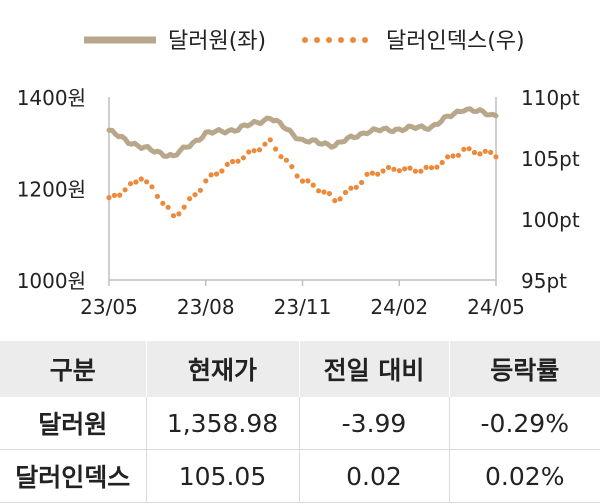 This screenshot has height=504, width=600. Describe the element at coordinates (222, 476) in the screenshot. I see `row-price: 105.05` at that location.